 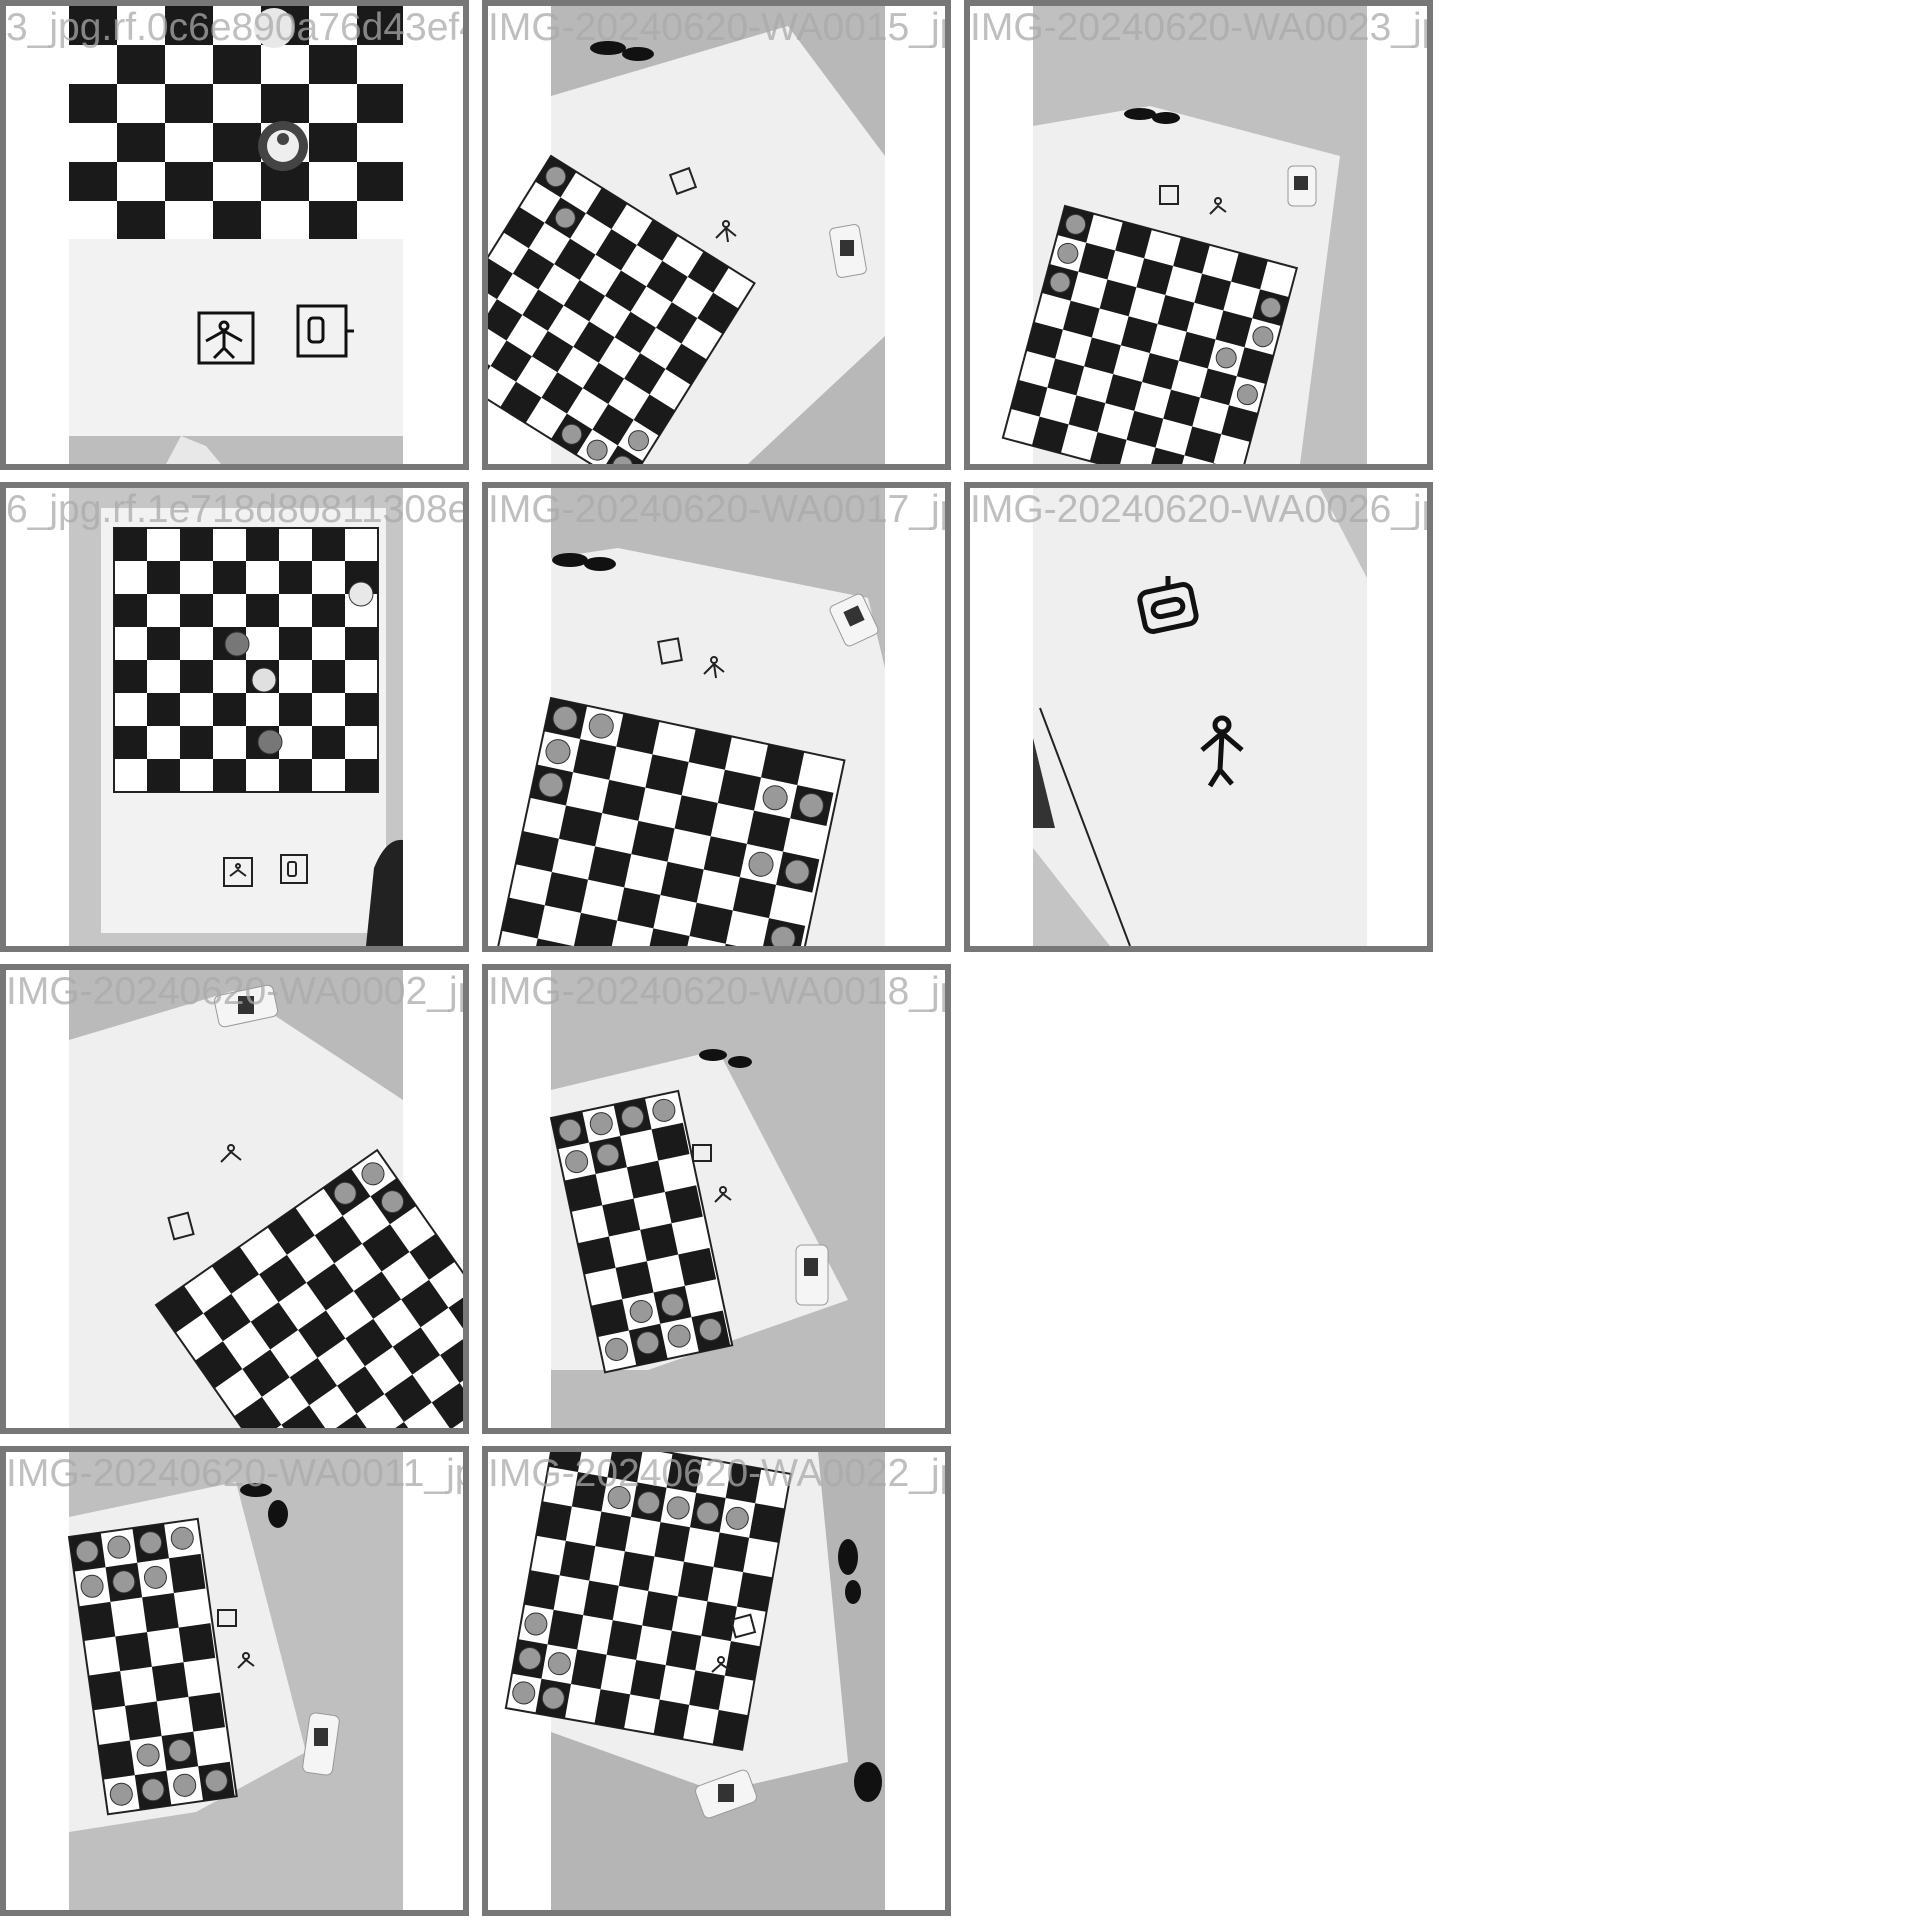 I want to click on image-tile: IMG-20240620-WA0026_jpg.rf.92d01c281e506, so click(x=1198, y=717).